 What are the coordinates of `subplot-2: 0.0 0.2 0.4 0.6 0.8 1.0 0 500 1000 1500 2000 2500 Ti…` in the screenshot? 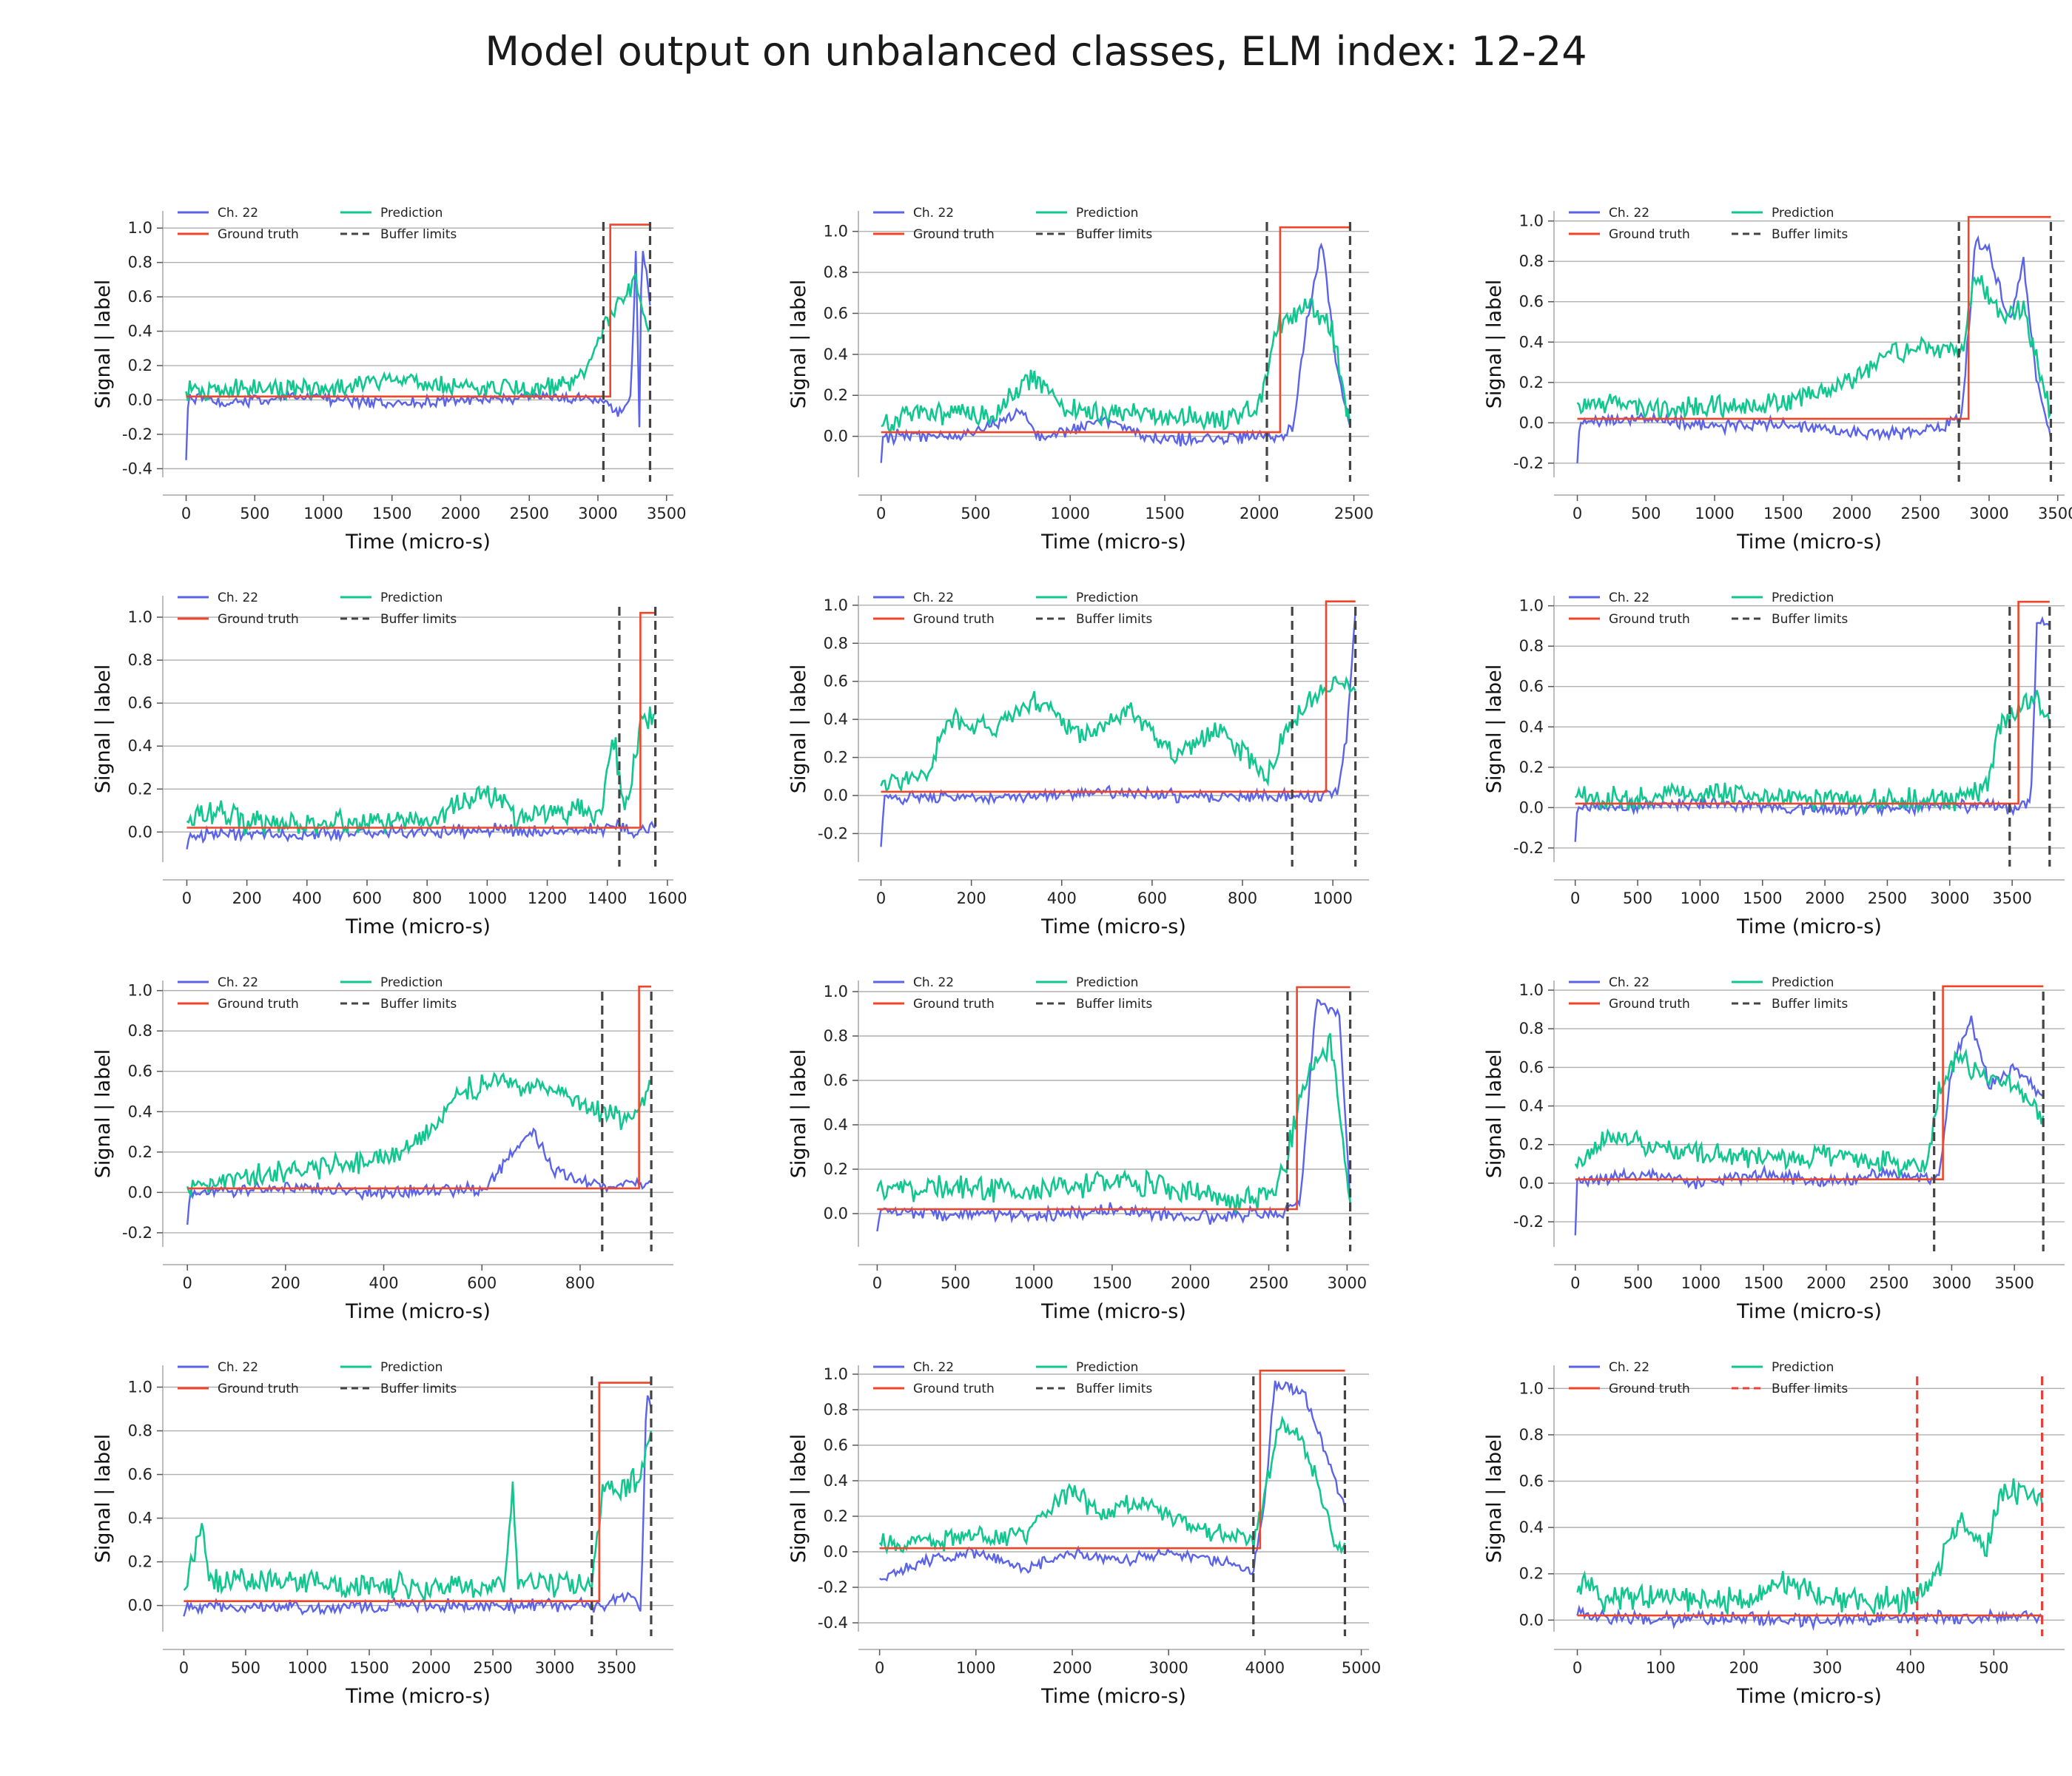 It's located at (1080, 380).